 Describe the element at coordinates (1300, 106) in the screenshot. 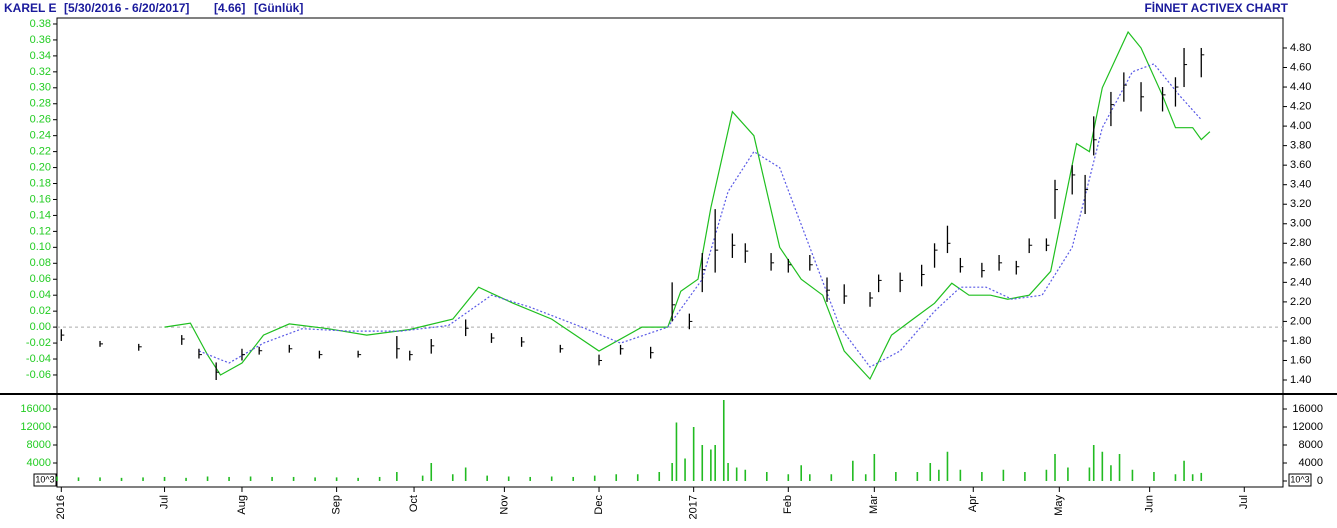

I see `y2-tick-label: 4.20` at that location.